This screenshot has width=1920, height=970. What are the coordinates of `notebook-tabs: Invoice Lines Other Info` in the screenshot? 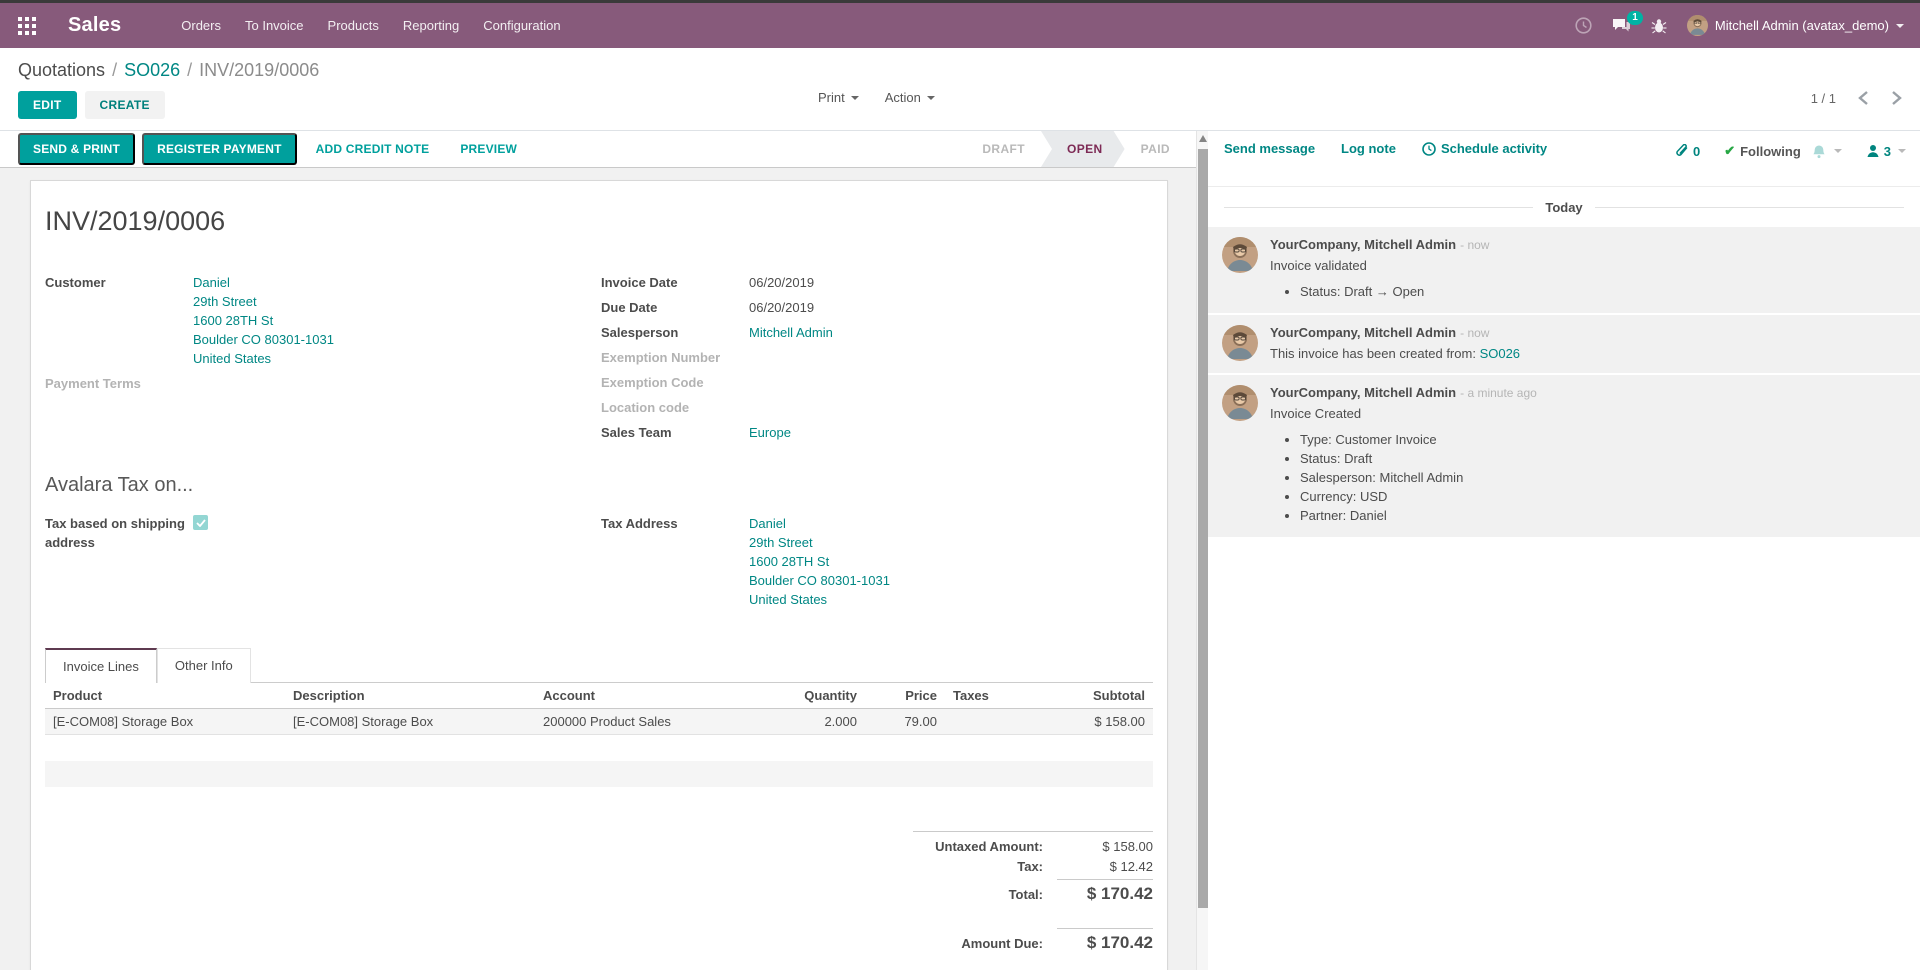 It's located at (599, 665).